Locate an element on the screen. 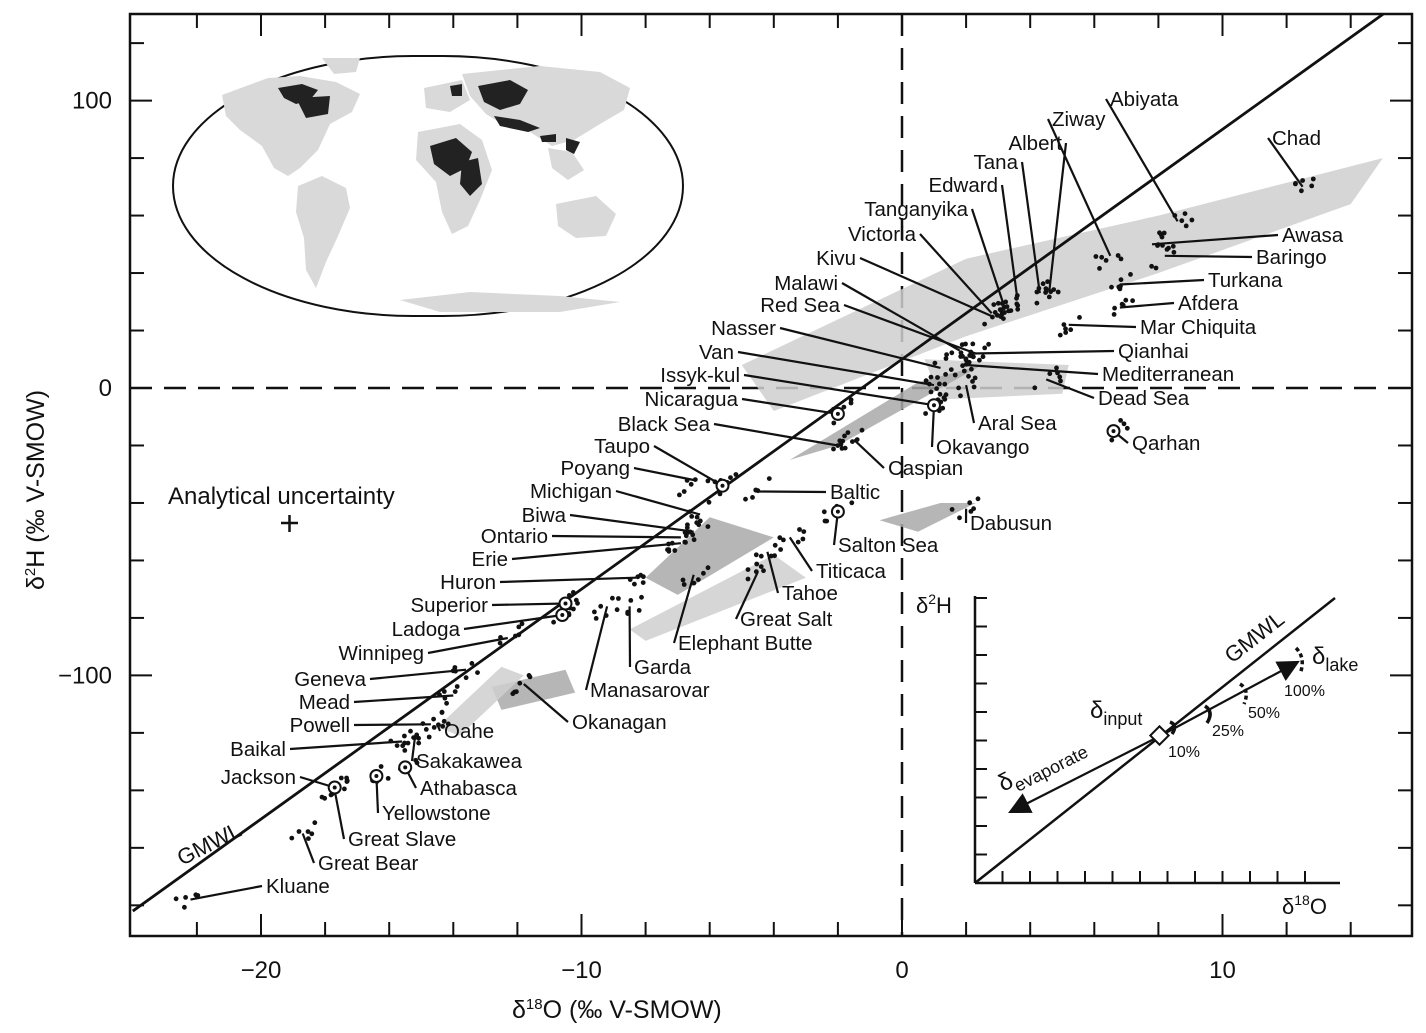  x-tick-label: 0 is located at coordinates (901, 970).